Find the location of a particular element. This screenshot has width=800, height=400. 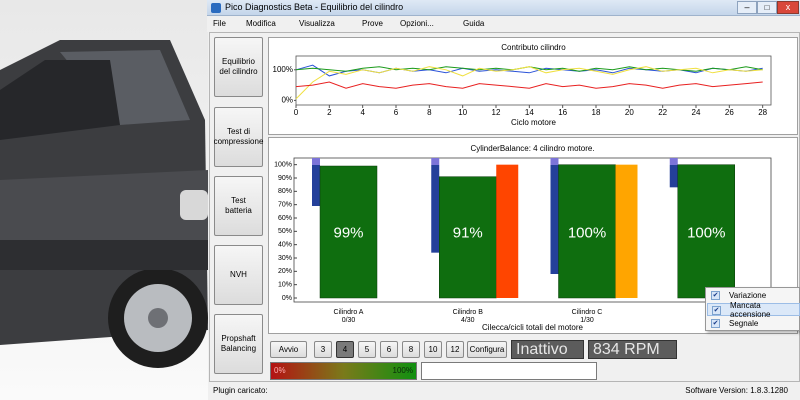

x-tick-label: 14 is located at coordinates (529, 112).